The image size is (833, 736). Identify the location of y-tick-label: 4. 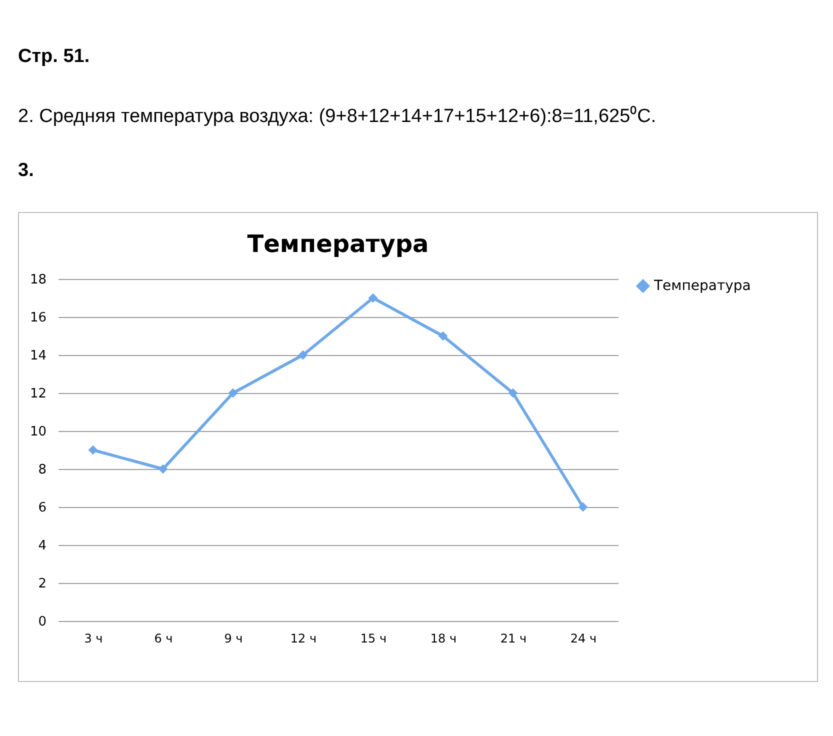
(42, 546).